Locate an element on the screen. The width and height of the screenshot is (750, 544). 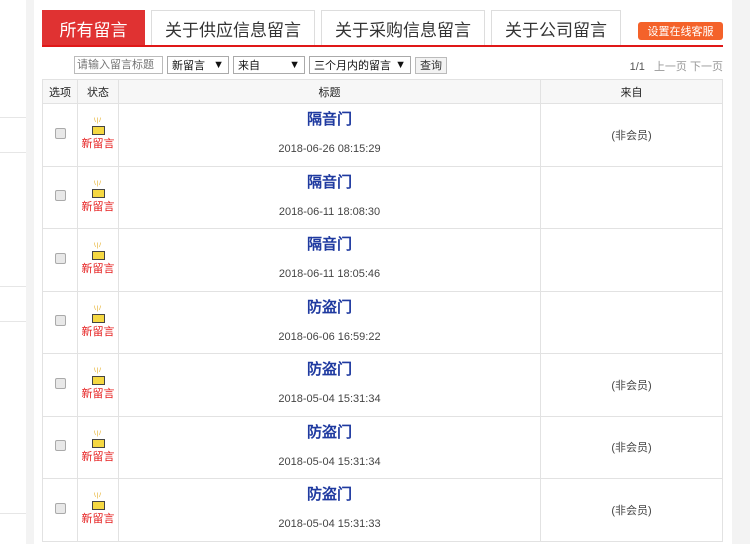
from-select: 来自 ▼ is located at coordinates (269, 65).